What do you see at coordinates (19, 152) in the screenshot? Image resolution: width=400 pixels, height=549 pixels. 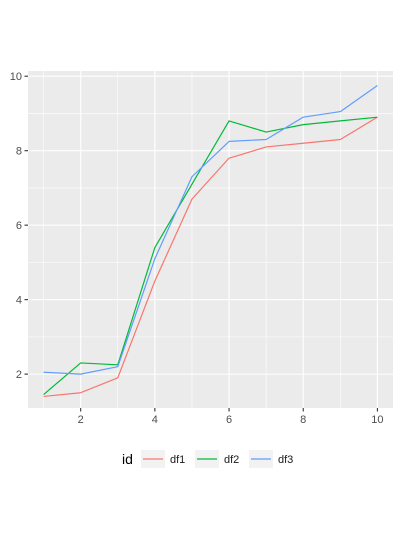 I see `y-tick-label: 8` at bounding box center [19, 152].